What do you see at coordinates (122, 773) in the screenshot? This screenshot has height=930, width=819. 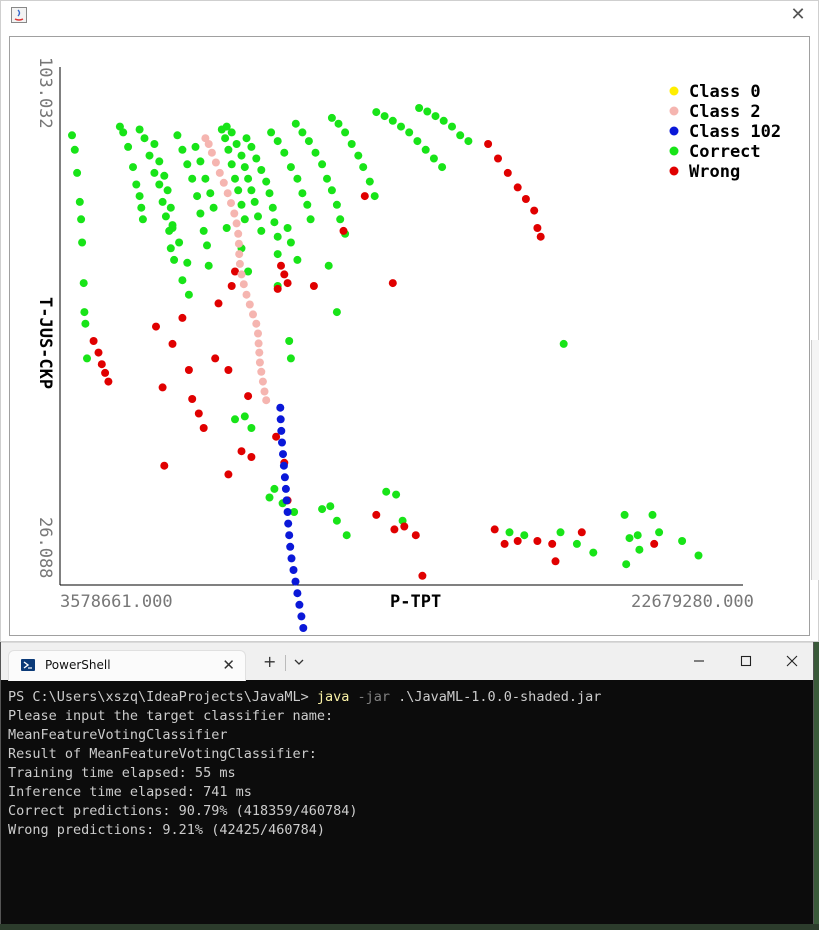 I see `console-line: Training time elapsed: 55 ms` at bounding box center [122, 773].